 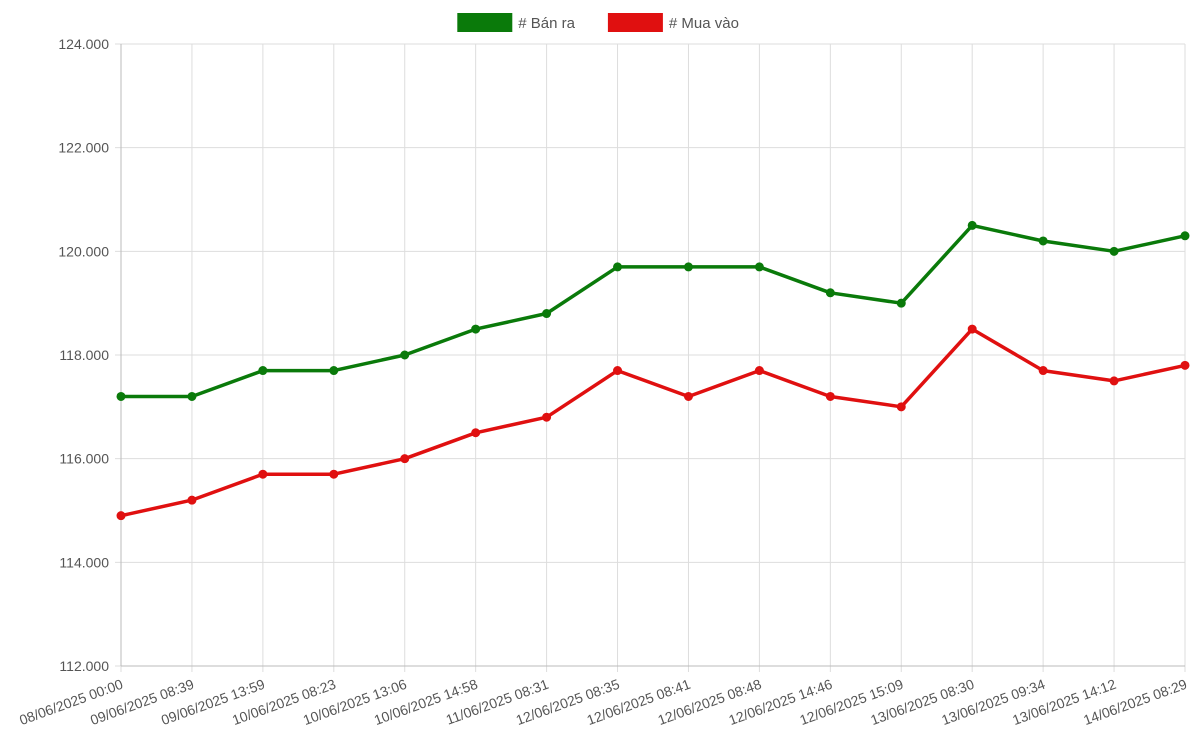 I want to click on y-tick-label: 118.000, so click(x=84, y=355).